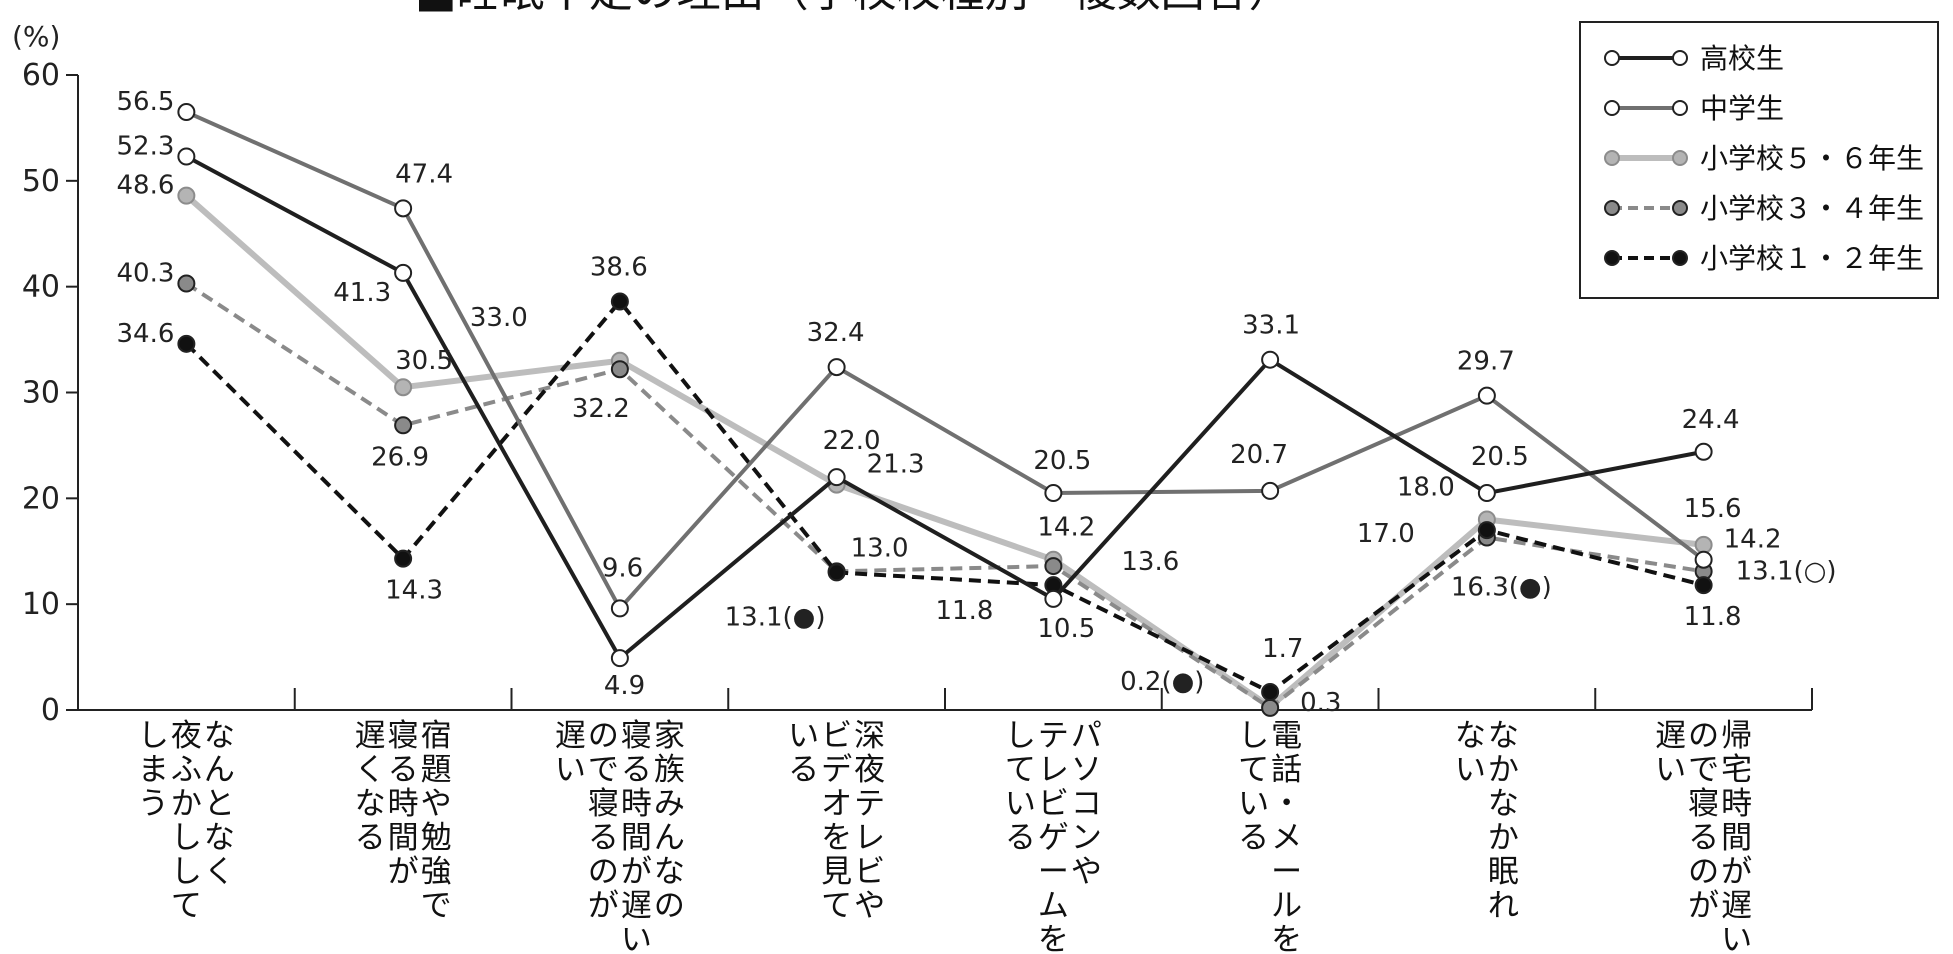 The width and height of the screenshot is (1953, 954). Describe the element at coordinates (1150, 562) in the screenshot. I see `data-label: 13.6` at that location.